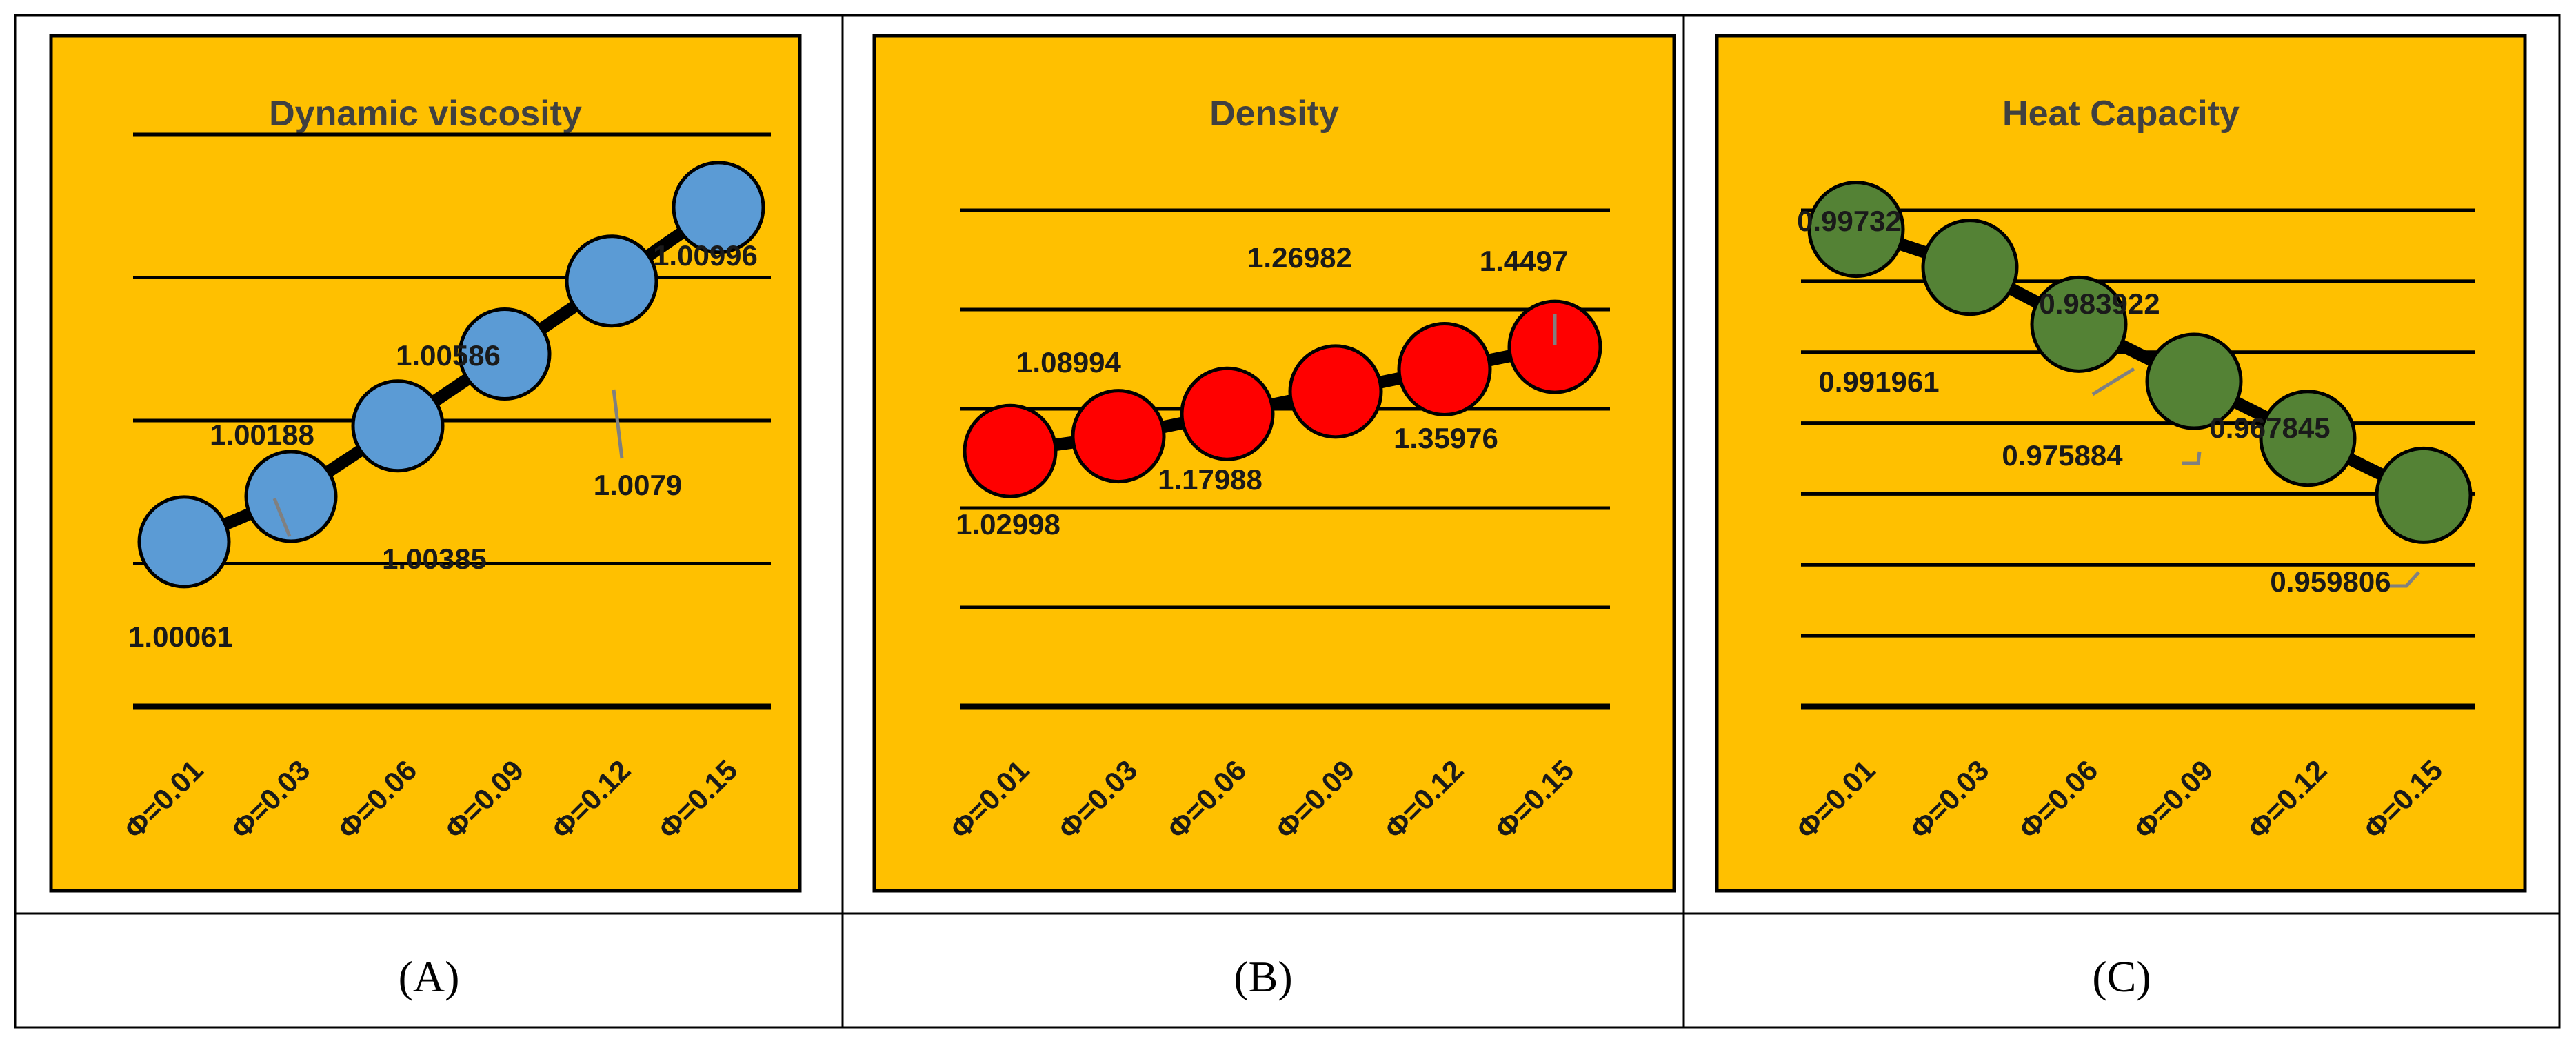 This screenshot has width=2576, height=1050. Describe the element at coordinates (2121, 114) in the screenshot. I see `chart-title: Heat Capacity` at that location.